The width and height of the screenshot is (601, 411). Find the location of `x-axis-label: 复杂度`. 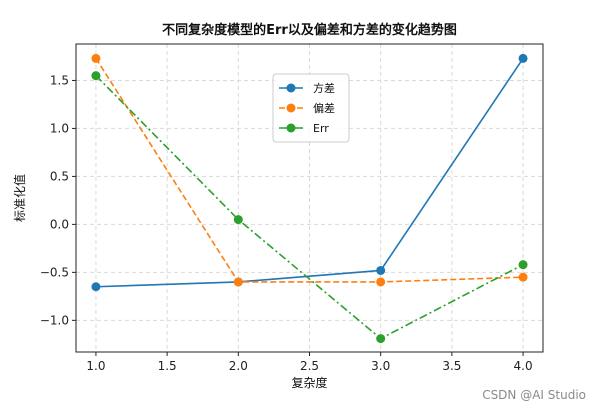

x-axis-label: 复杂度 is located at coordinates (309, 382).